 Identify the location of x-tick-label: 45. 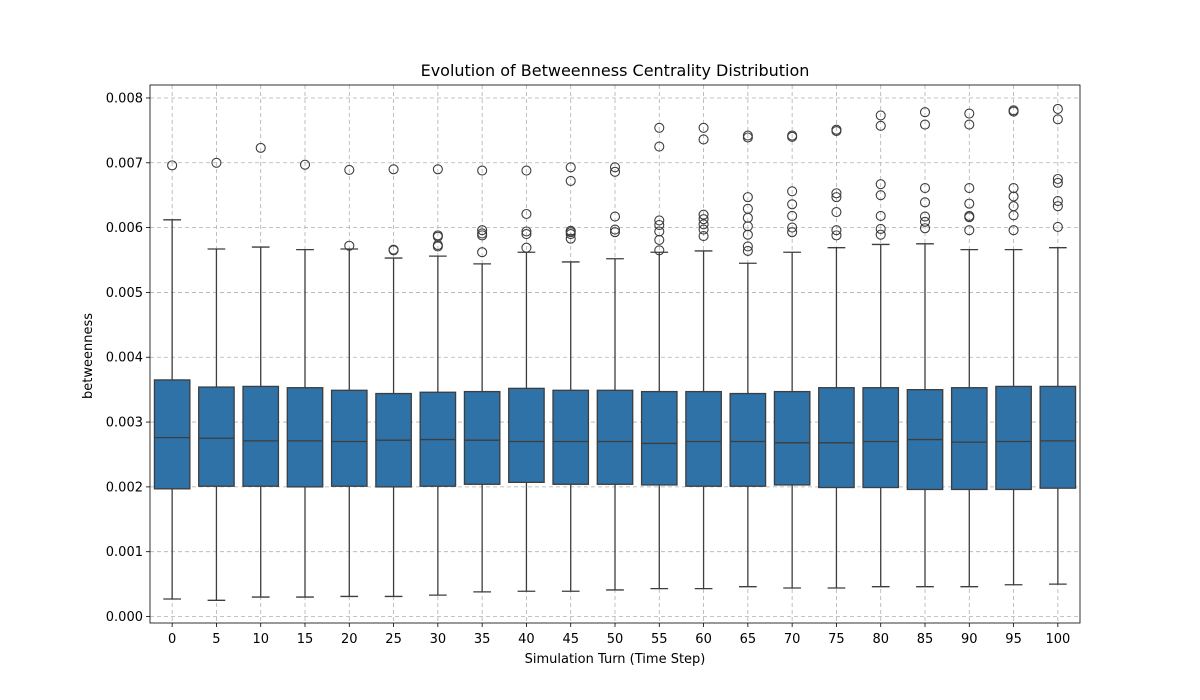
(570, 639).